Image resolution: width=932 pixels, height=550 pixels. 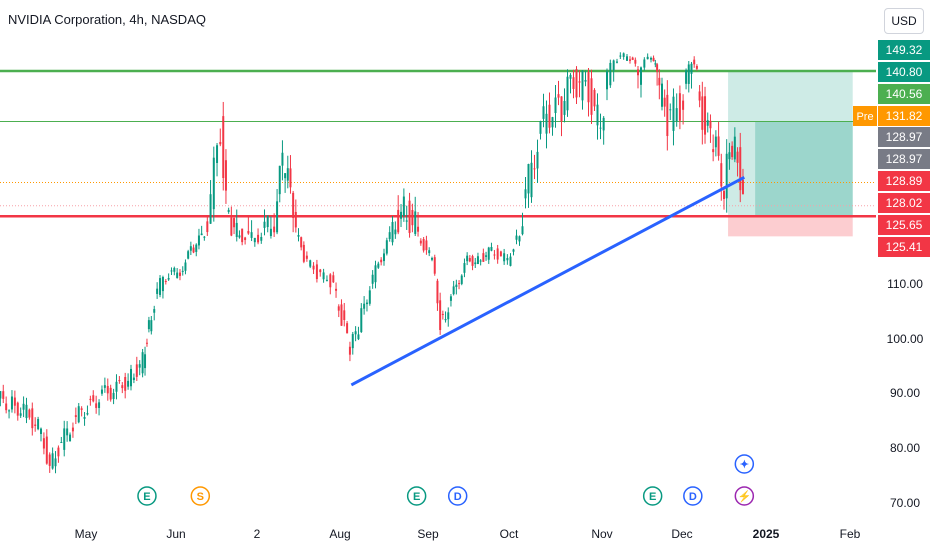 I want to click on y-tick-label: 90.00, so click(x=905, y=393).